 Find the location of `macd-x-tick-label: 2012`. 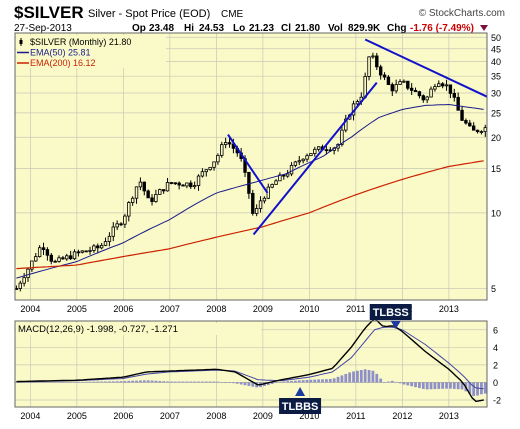

macd-x-tick-label: 2012 is located at coordinates (402, 416).